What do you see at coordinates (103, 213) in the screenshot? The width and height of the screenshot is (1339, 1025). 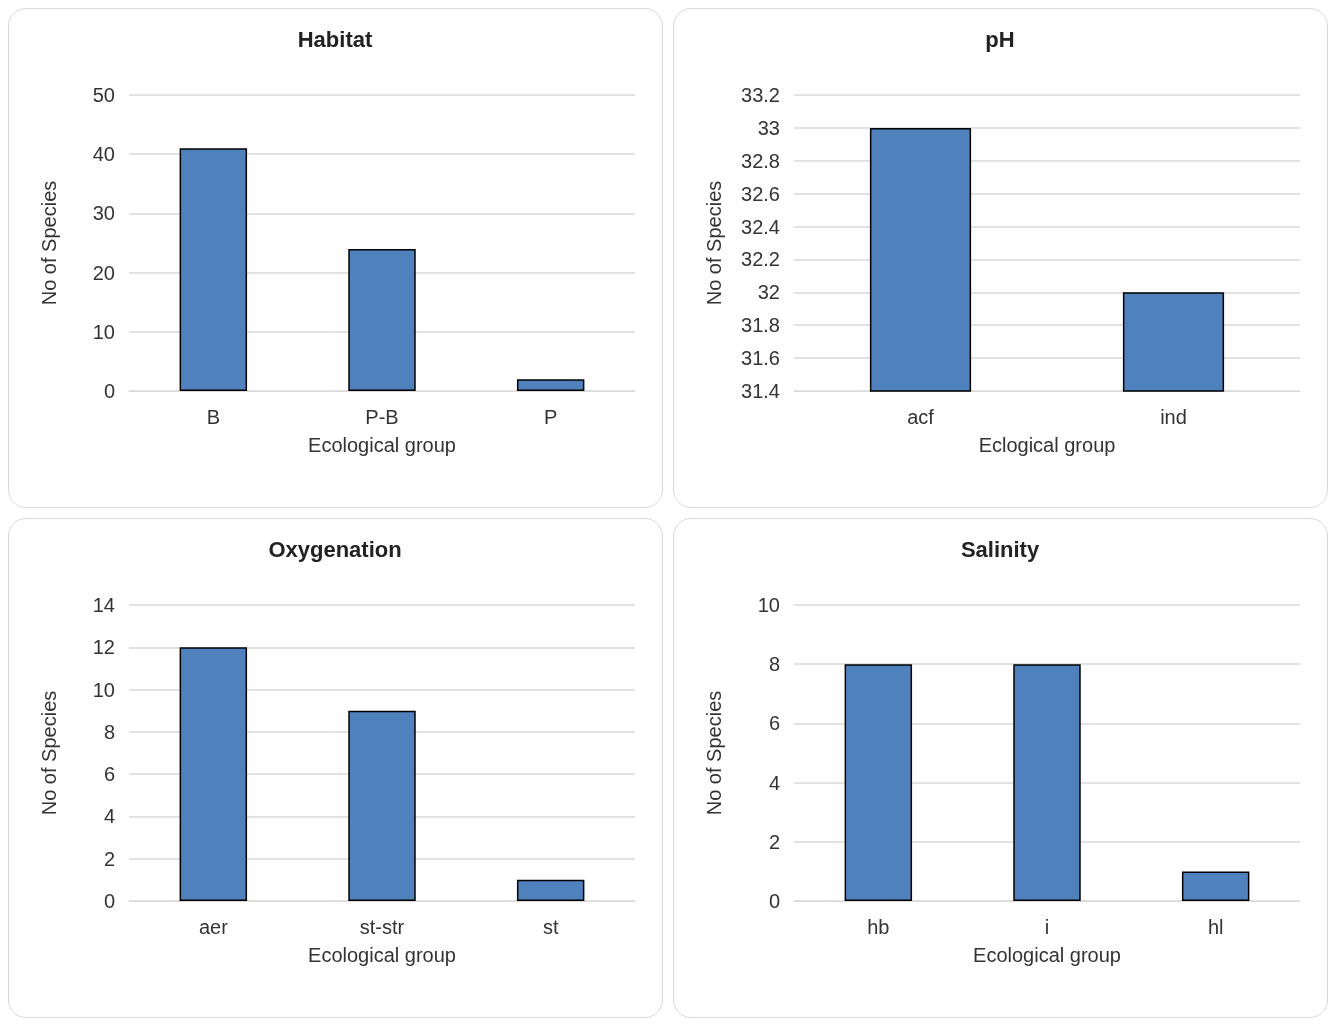 I see `y-tick-label: 30` at bounding box center [103, 213].